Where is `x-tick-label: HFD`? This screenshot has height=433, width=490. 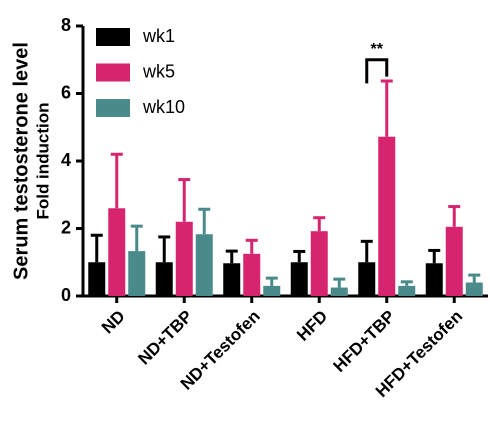
x-tick-label: HFD is located at coordinates (312, 326).